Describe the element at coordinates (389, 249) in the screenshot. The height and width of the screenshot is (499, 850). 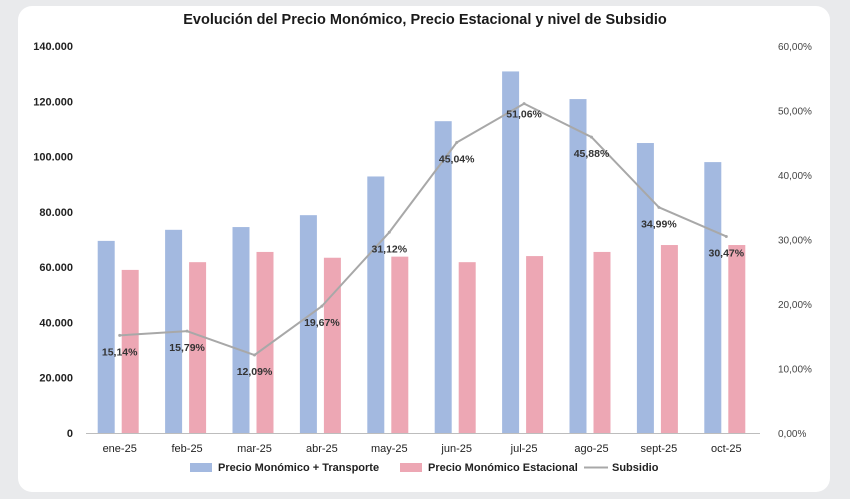
I see `subsidio-data-label: 31,12%` at that location.